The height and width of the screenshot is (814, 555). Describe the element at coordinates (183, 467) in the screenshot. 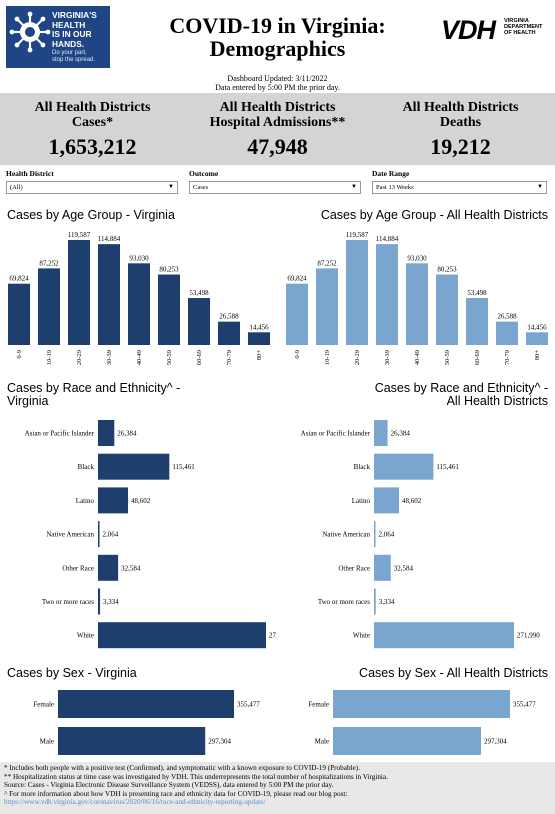

I see `race-value-label: 115,461` at that location.